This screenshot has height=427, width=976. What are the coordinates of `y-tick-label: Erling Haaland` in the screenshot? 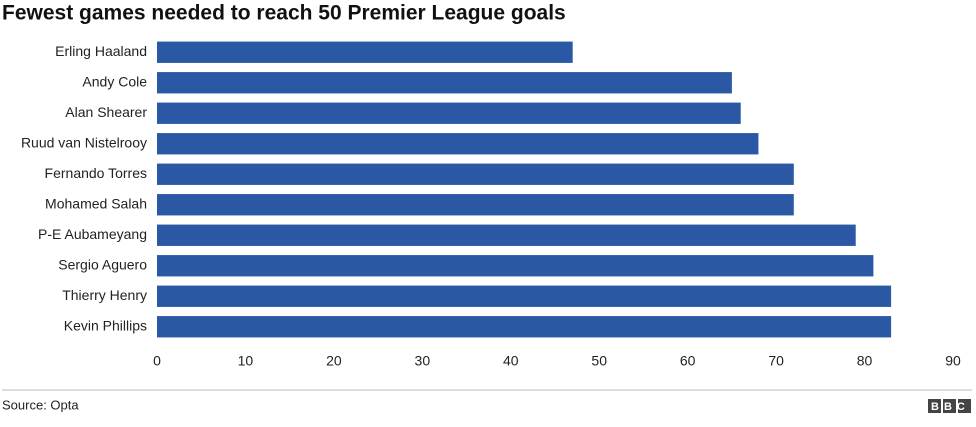 It's located at (101, 51).